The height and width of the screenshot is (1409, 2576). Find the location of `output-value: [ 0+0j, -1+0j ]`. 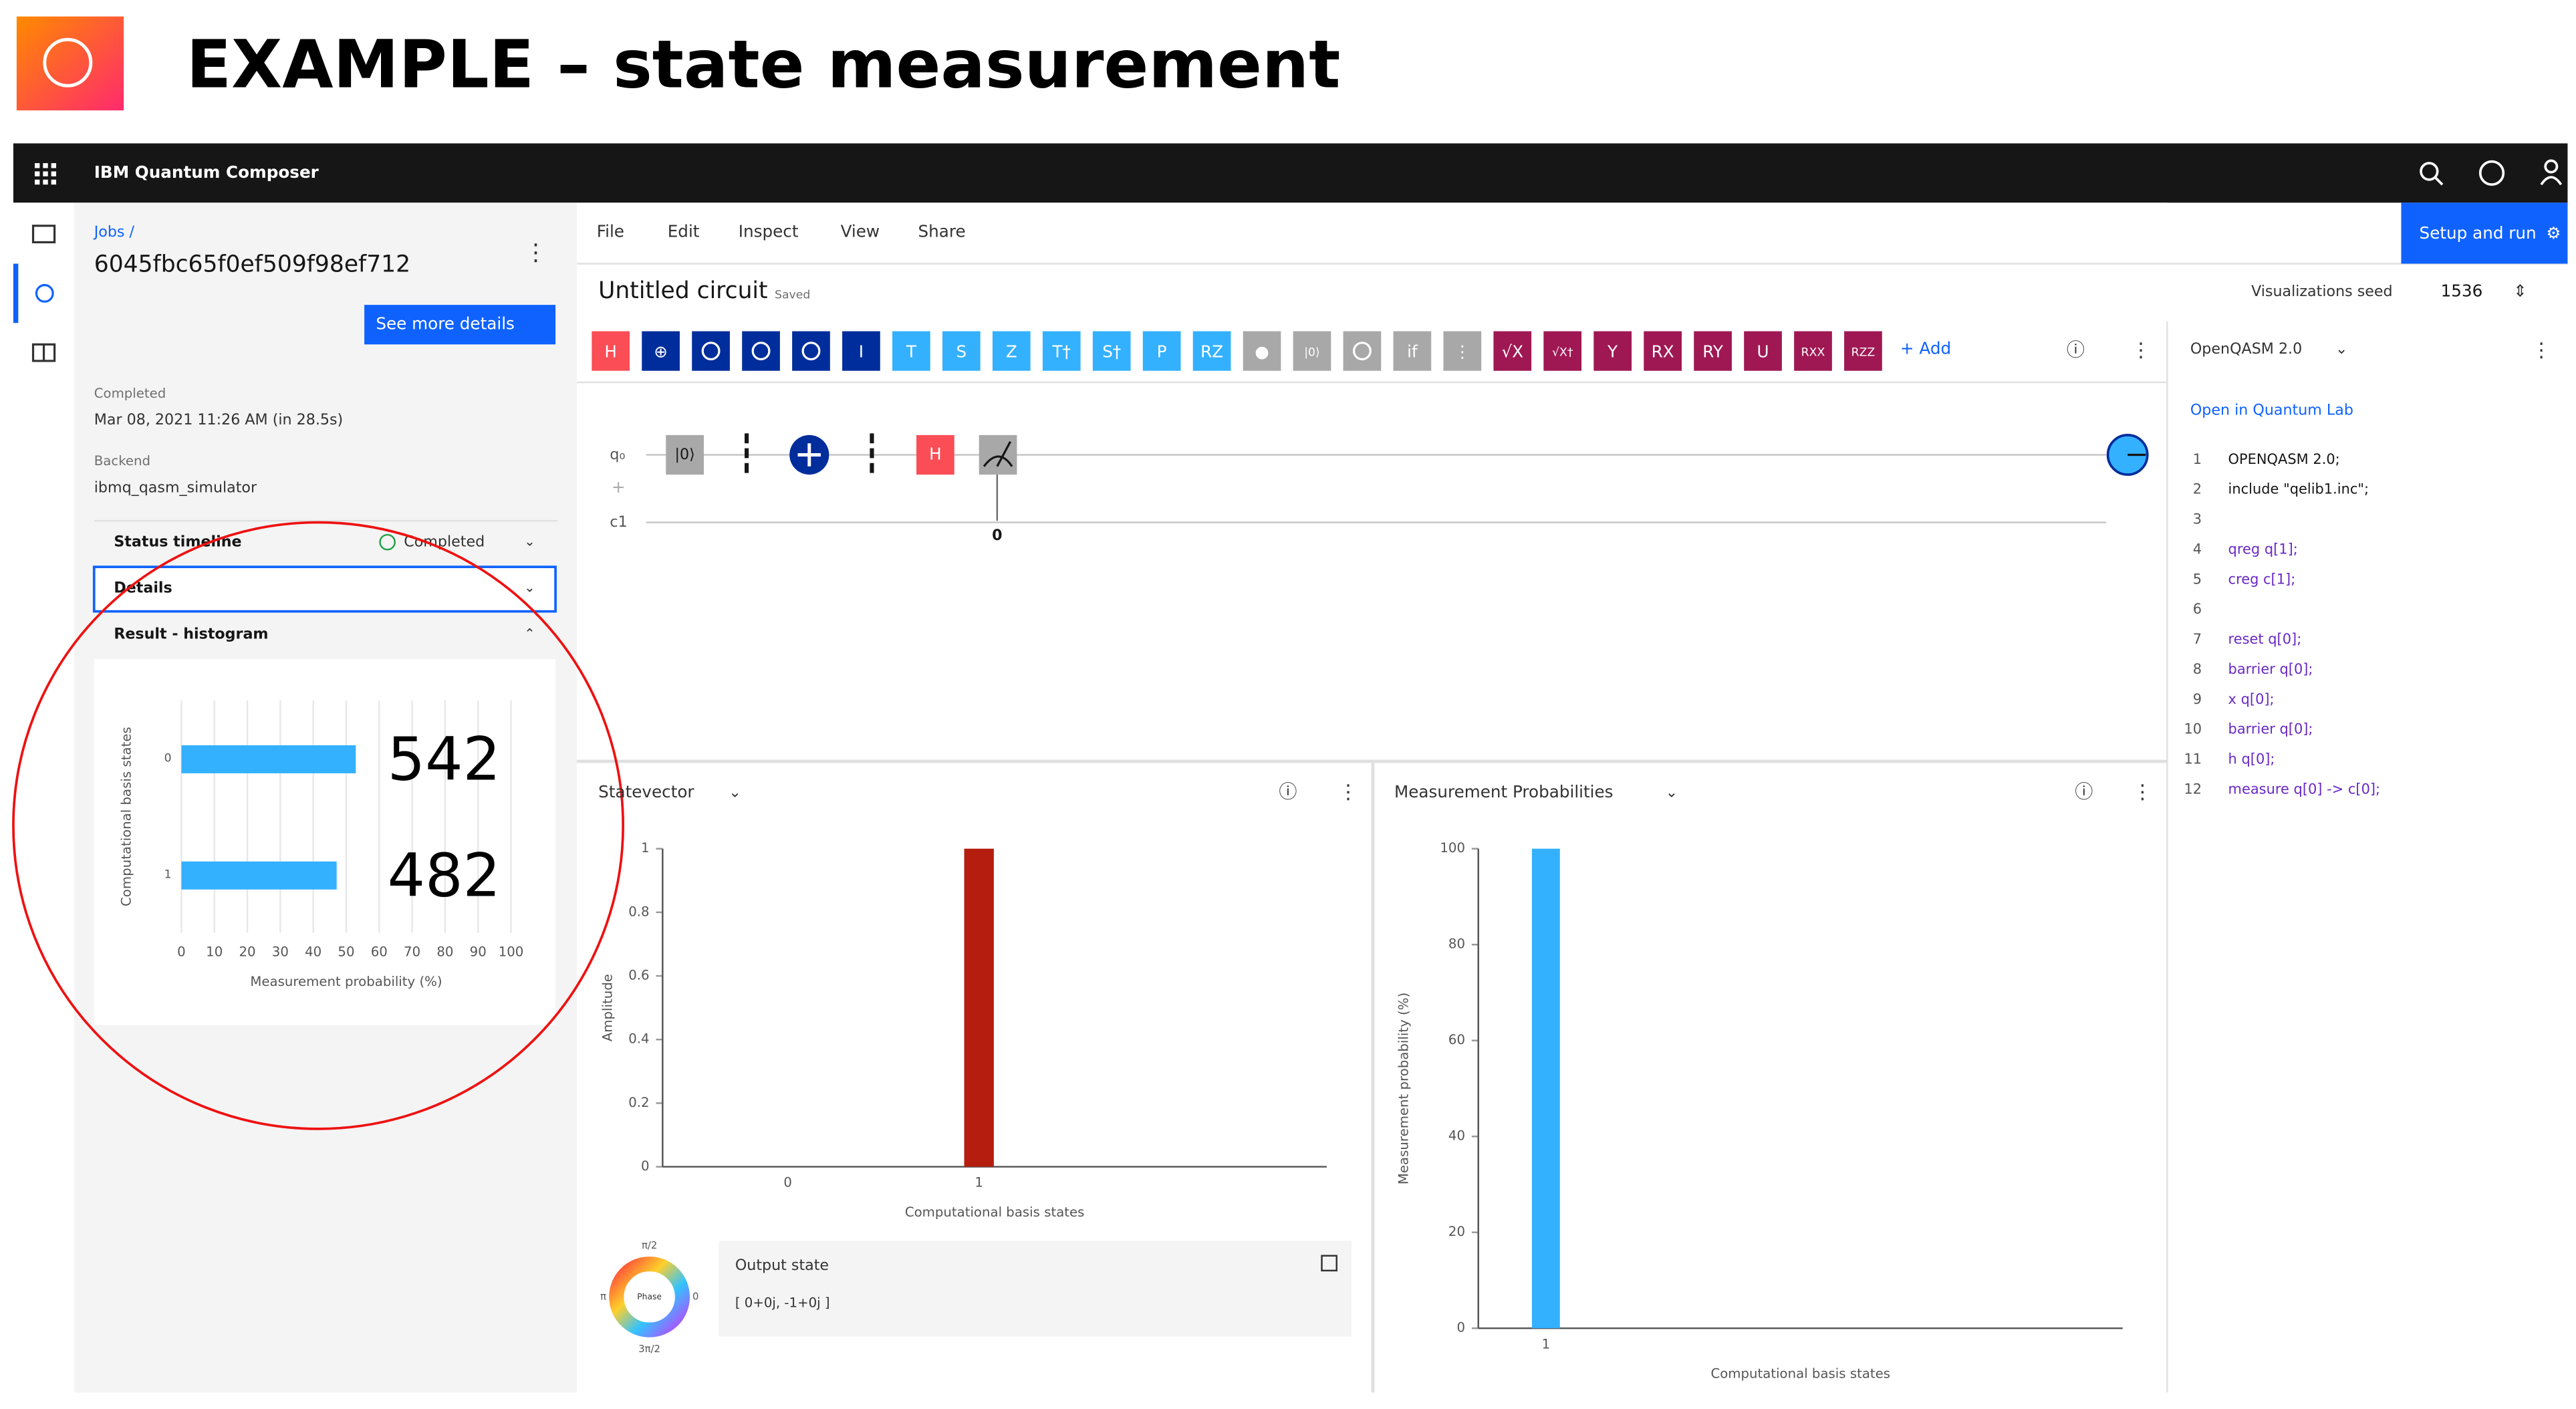

output-value: [ 0+0j, -1+0j ] is located at coordinates (783, 1303).